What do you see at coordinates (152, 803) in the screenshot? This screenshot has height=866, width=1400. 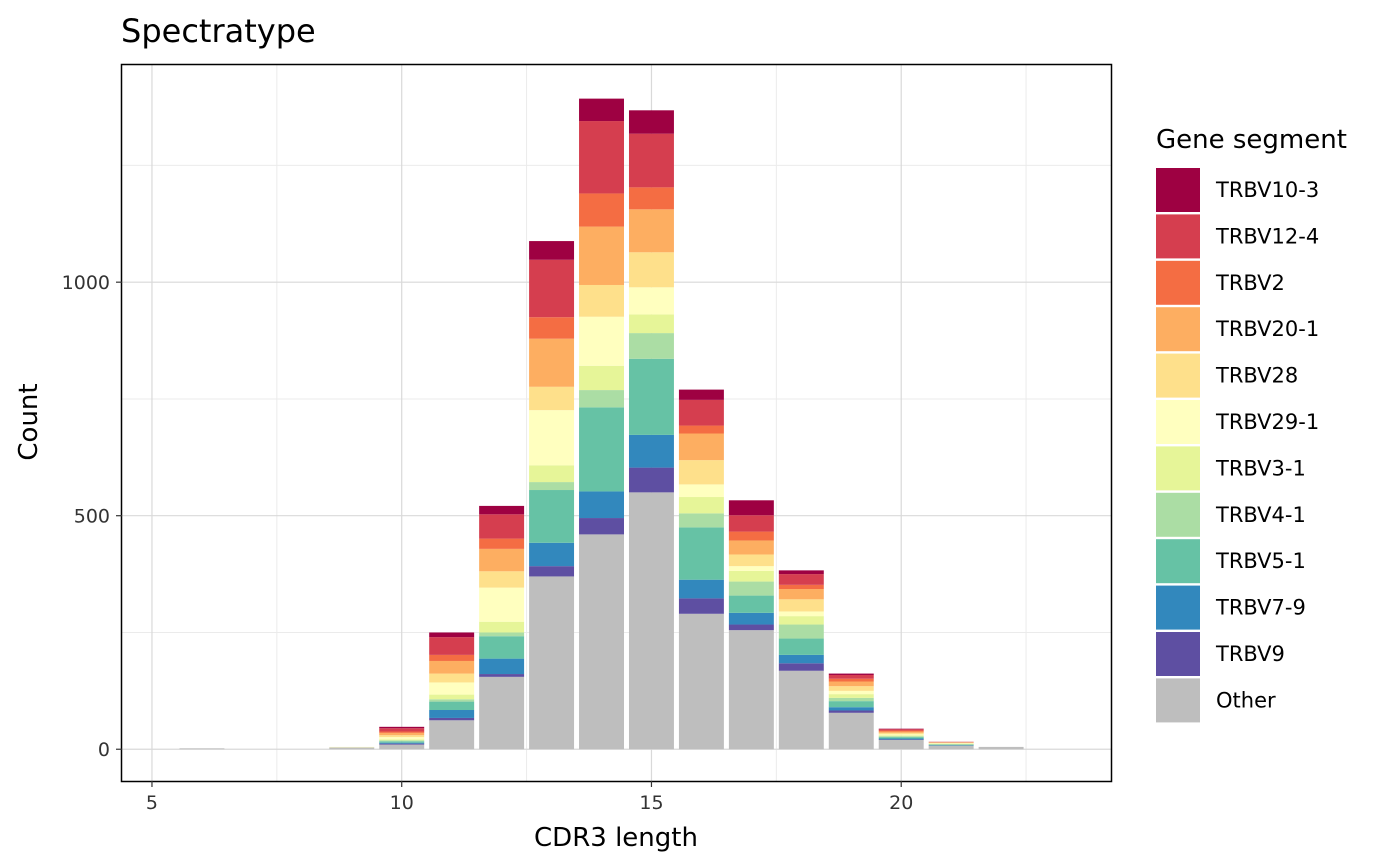 I see `x-tick-label: 5` at bounding box center [152, 803].